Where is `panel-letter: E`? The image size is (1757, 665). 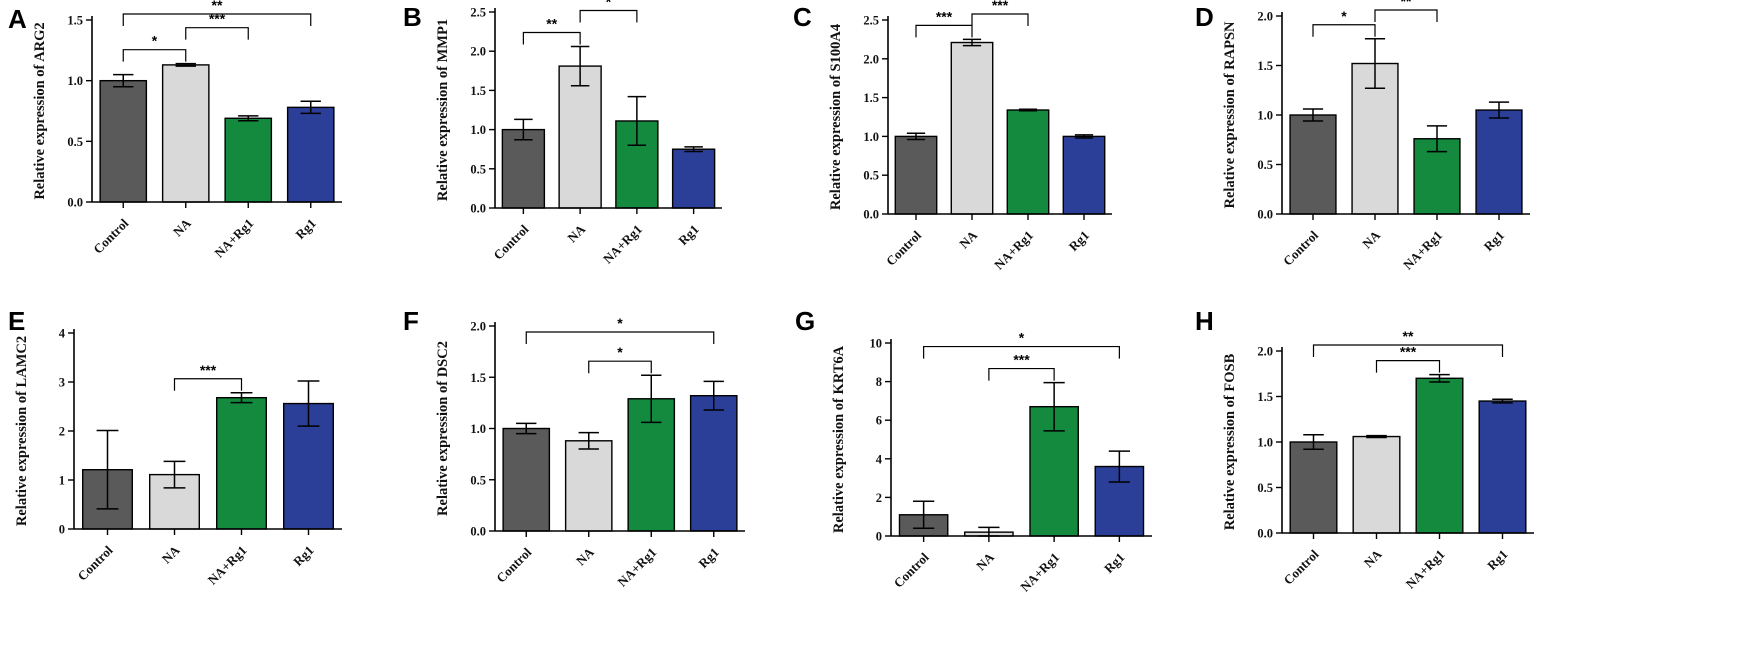 panel-letter: E is located at coordinates (16, 321).